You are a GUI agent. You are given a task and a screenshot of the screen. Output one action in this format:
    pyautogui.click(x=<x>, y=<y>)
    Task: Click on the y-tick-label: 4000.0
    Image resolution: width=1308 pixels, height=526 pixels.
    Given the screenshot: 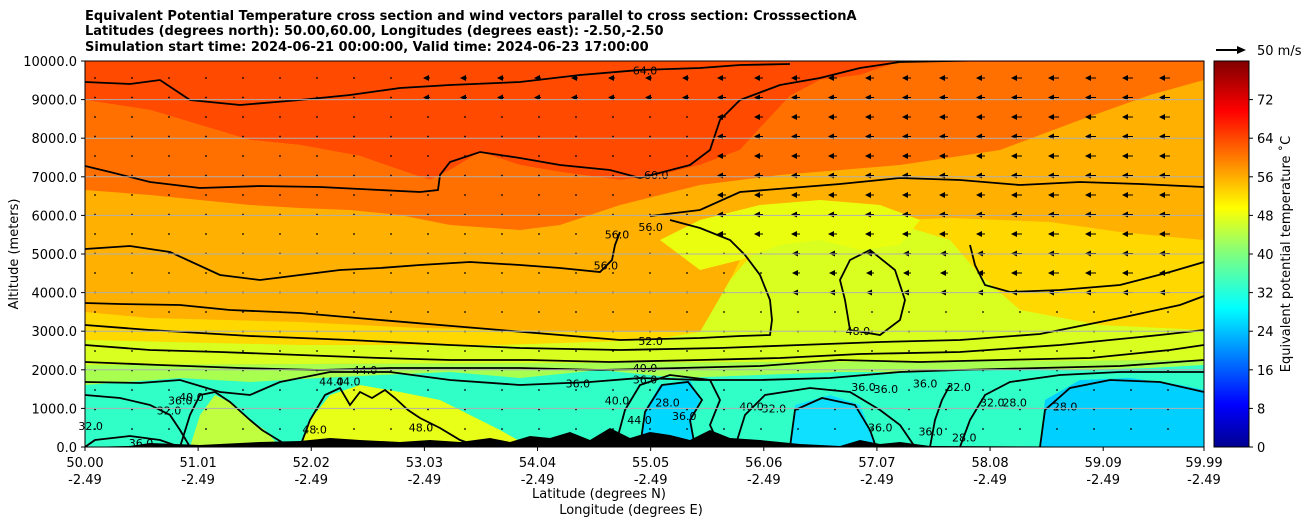 What is the action you would take?
    pyautogui.click(x=55, y=294)
    